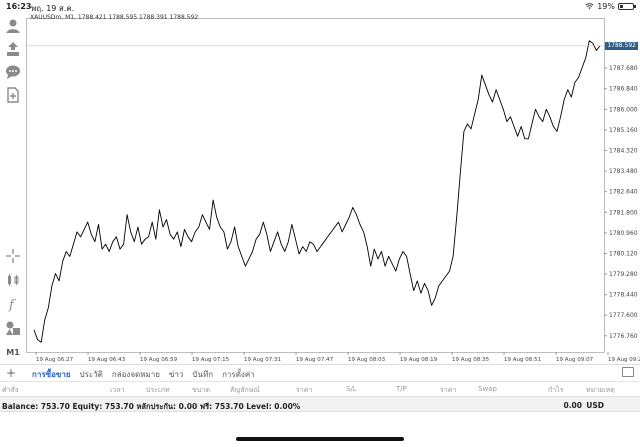 The image size is (640, 447). I want to click on home-indicator, so click(320, 439).